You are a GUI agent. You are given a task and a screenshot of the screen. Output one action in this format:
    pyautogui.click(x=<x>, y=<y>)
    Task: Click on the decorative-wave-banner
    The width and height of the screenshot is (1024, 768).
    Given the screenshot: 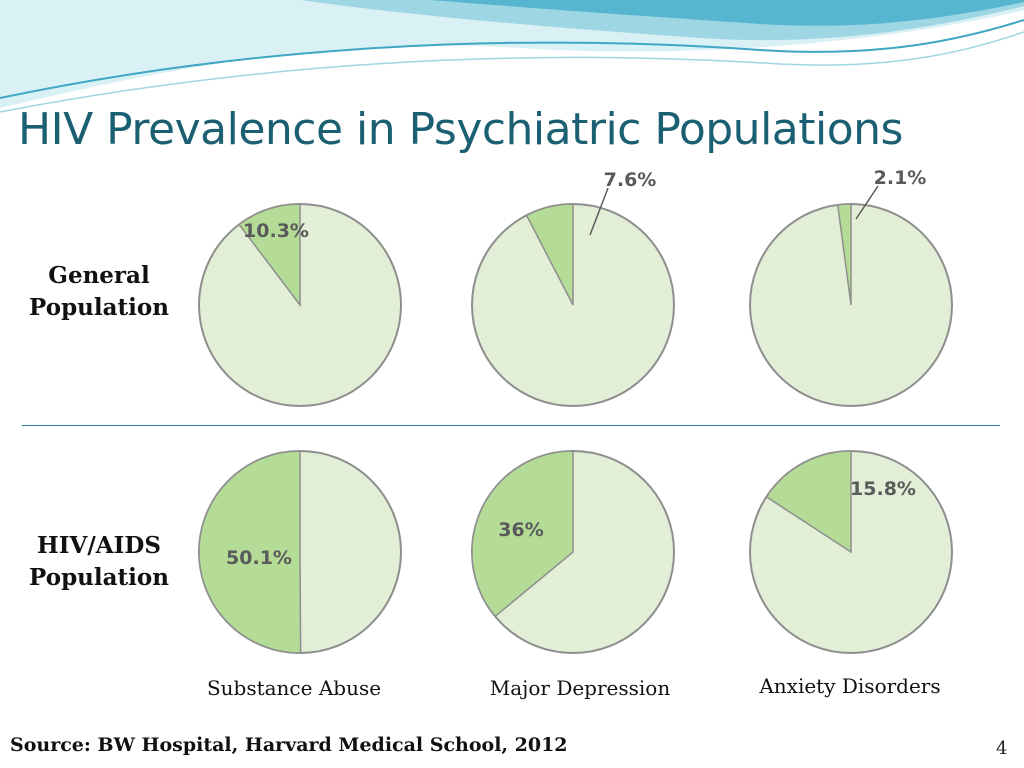 What is the action you would take?
    pyautogui.click(x=512, y=56)
    